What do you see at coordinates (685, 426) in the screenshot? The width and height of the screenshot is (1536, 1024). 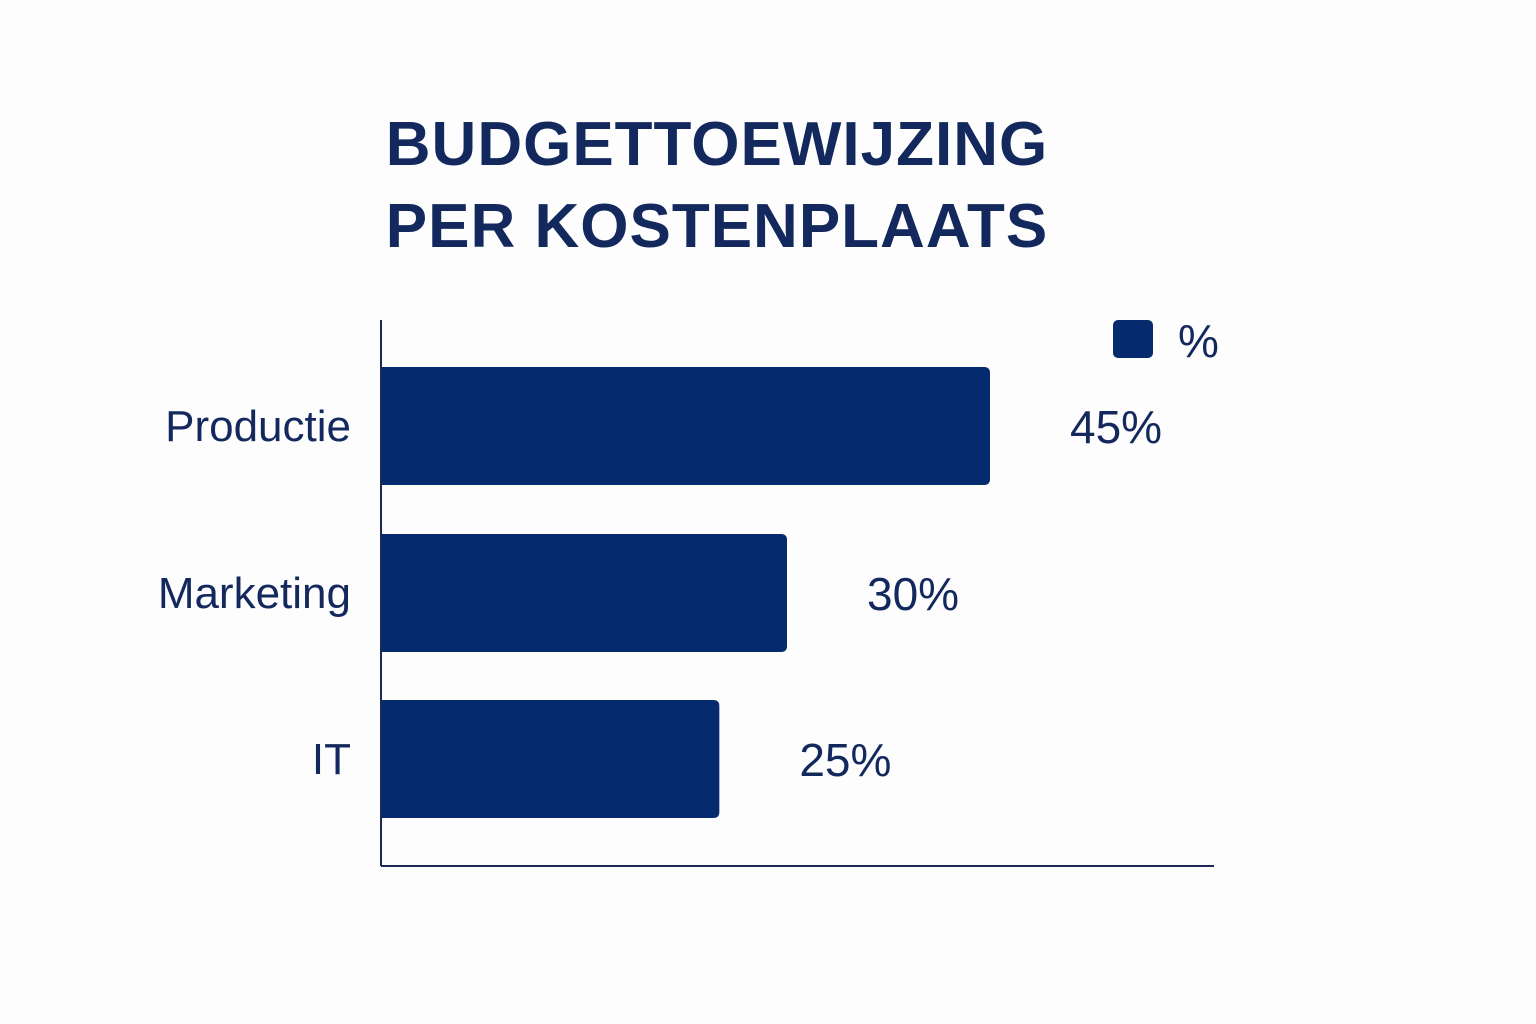 I see `bar-productie` at bounding box center [685, 426].